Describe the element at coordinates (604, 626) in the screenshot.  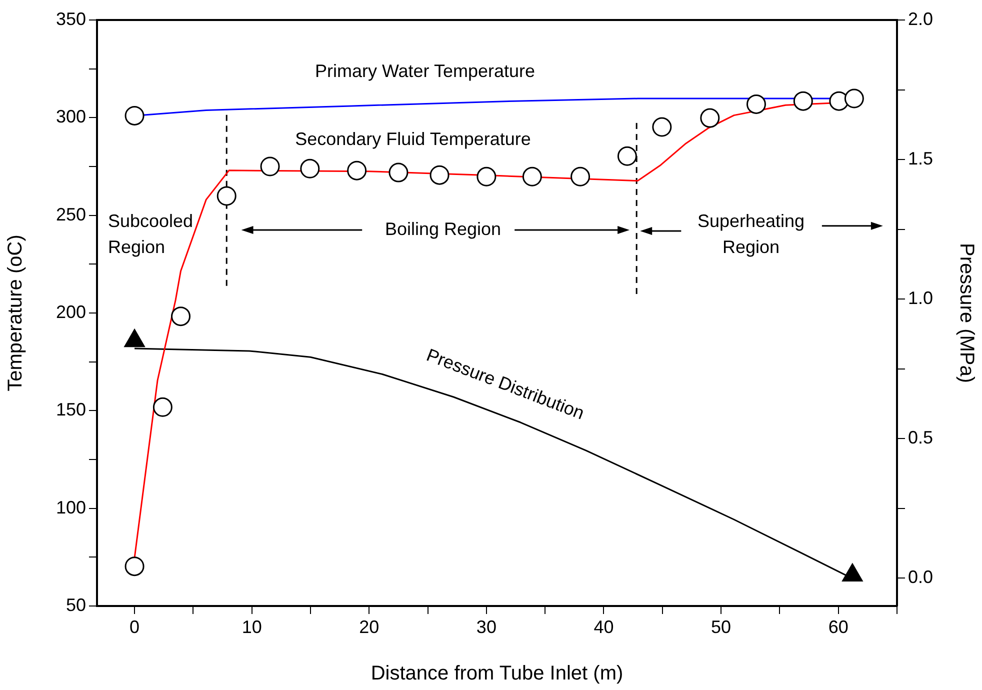
I see `x-tick-label: 40` at that location.